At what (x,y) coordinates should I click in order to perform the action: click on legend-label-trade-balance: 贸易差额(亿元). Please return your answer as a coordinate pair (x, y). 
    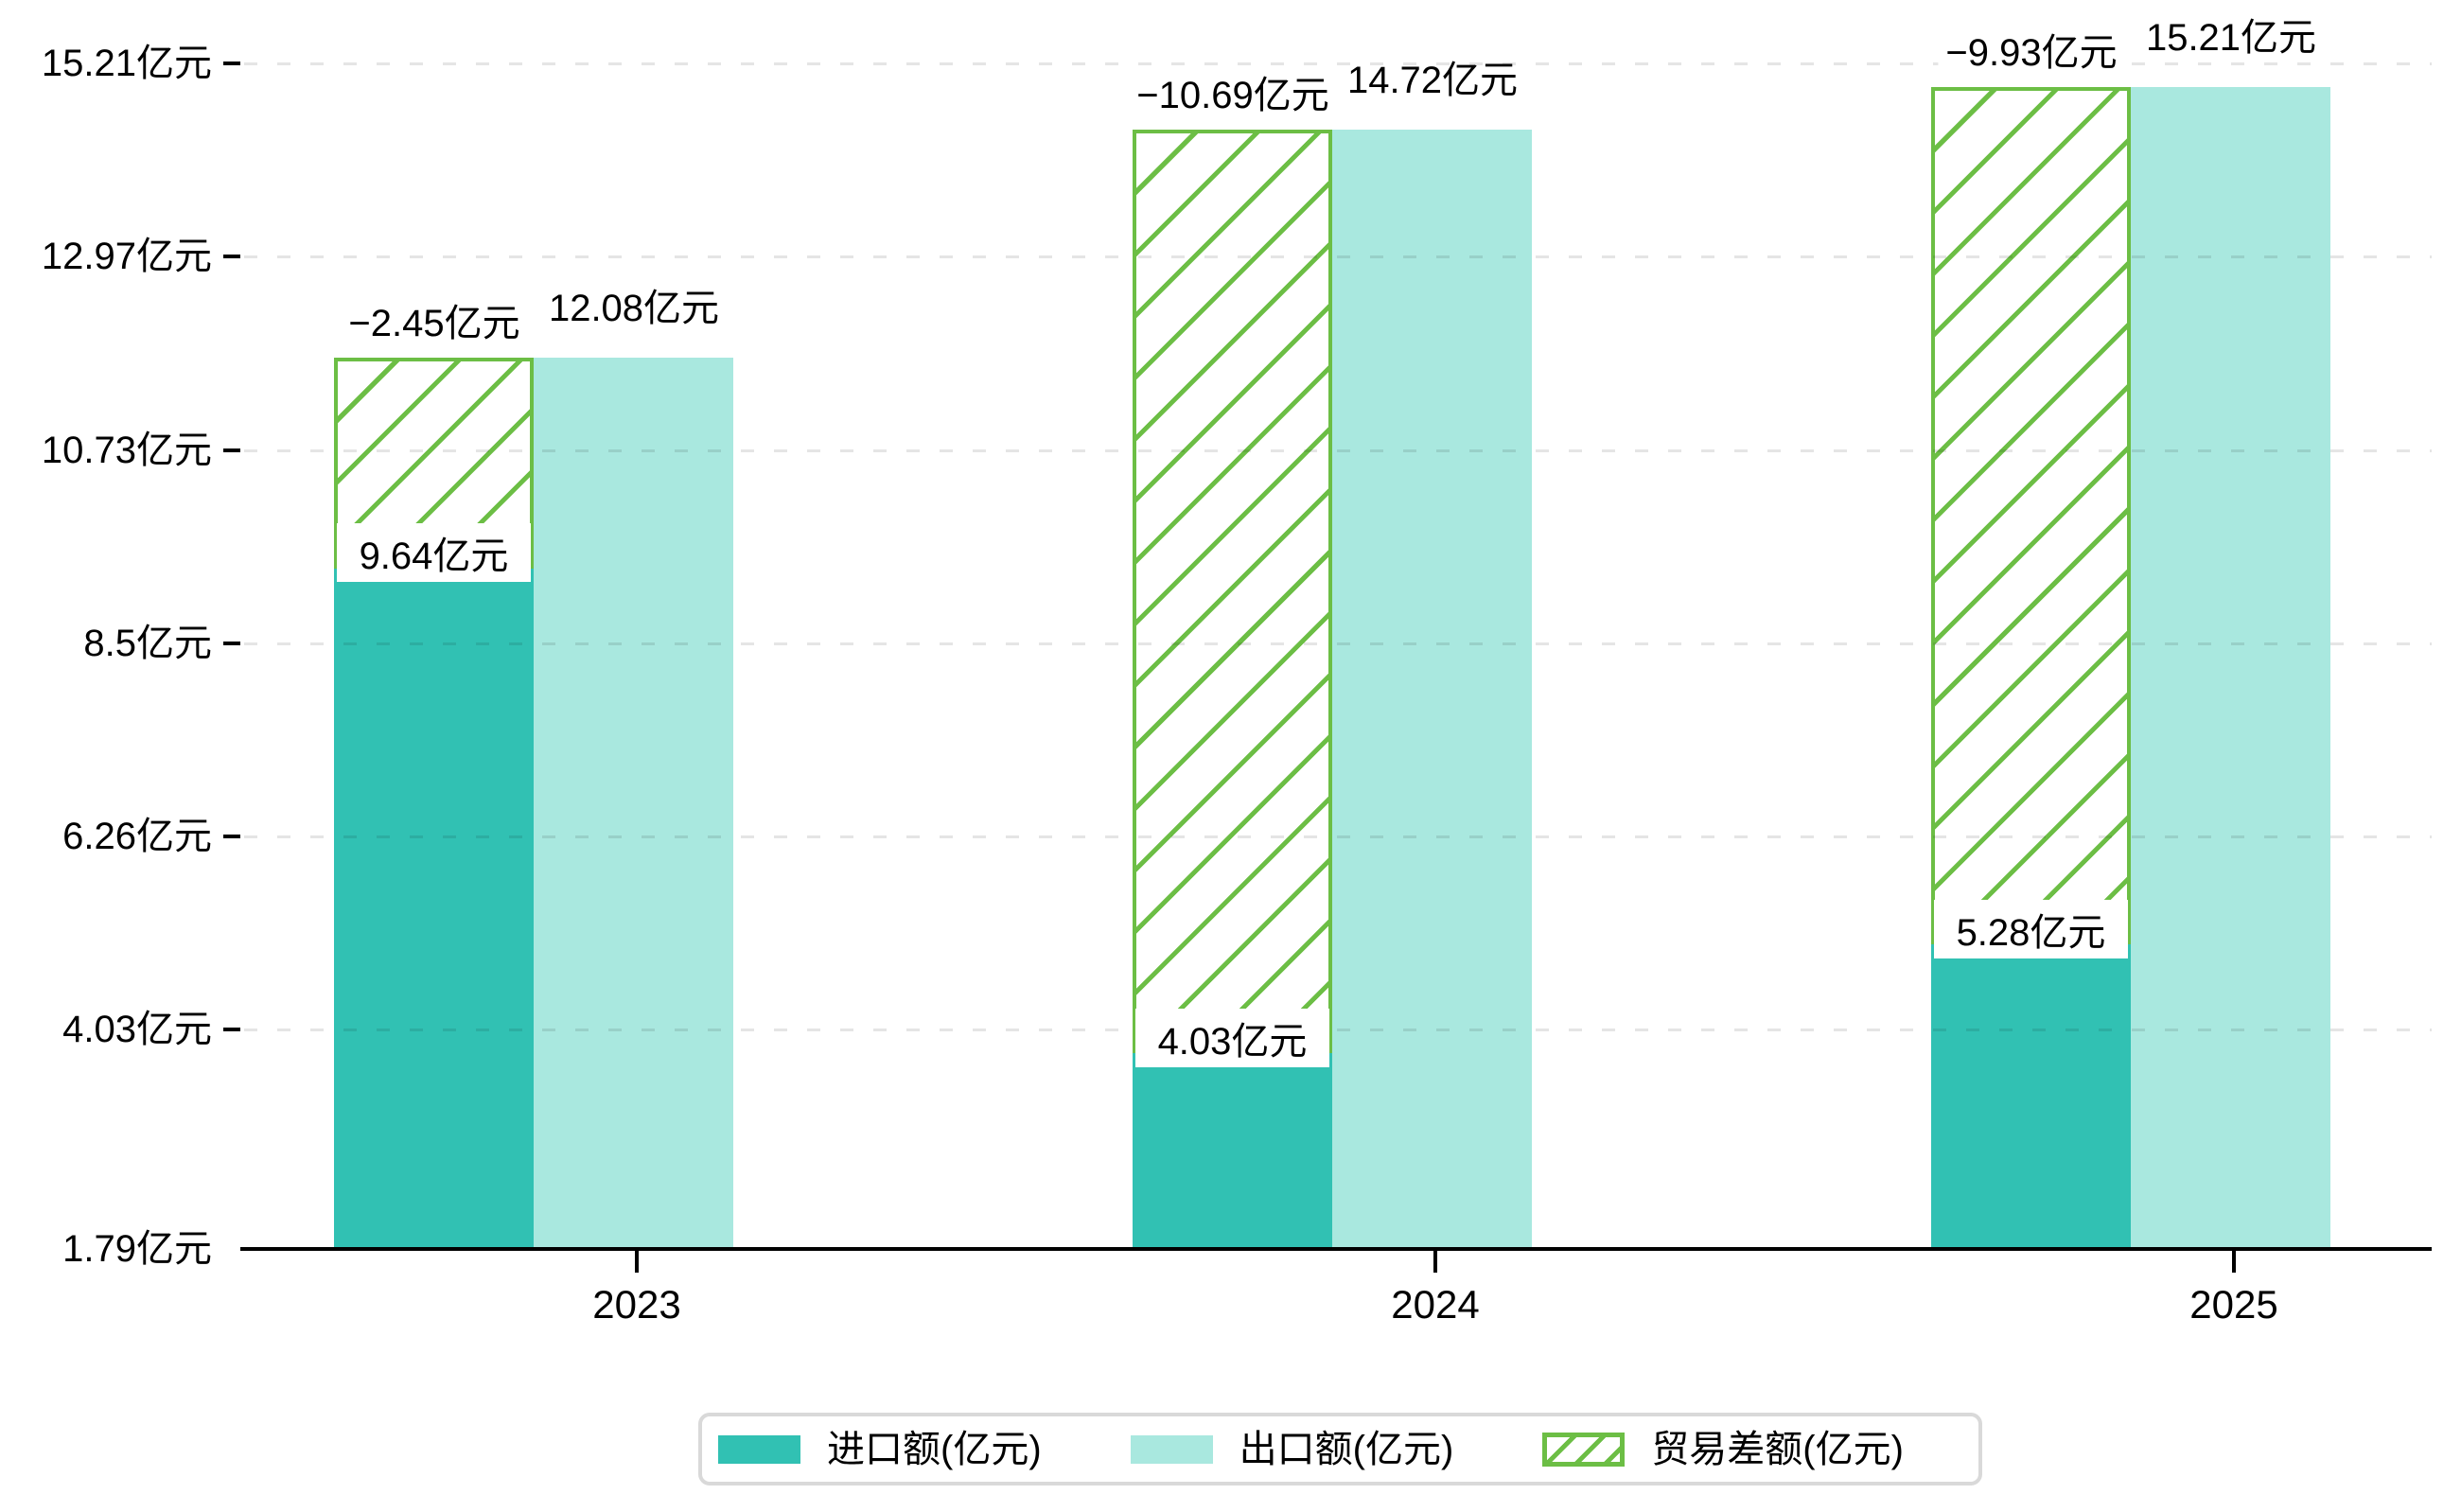
    Looking at the image, I should click on (1777, 1449).